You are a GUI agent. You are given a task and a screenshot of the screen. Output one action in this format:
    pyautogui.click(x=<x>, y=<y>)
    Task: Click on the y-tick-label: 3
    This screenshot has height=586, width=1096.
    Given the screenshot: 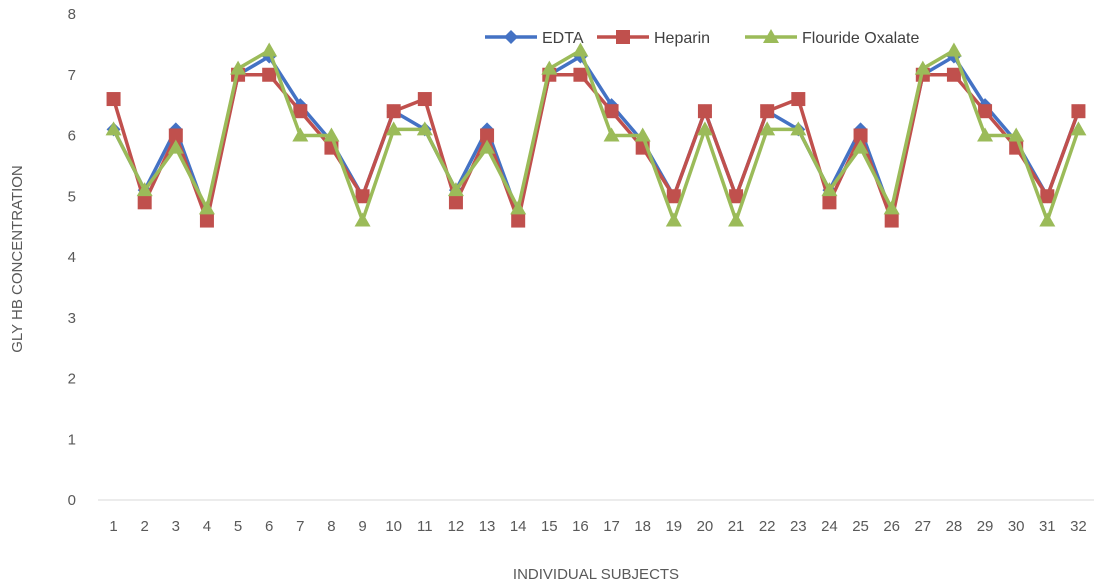 What is the action you would take?
    pyautogui.click(x=72, y=318)
    